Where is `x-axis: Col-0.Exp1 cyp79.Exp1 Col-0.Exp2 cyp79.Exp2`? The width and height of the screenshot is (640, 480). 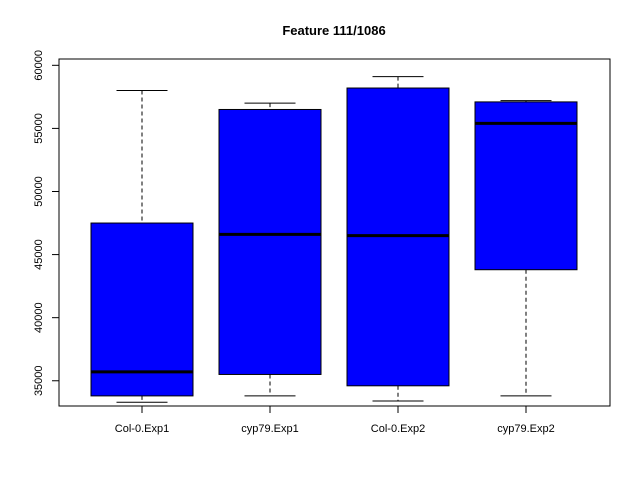
x-axis: Col-0.Exp1 cyp79.Exp1 Col-0.Exp2 cyp79.Exp2 is located at coordinates (335, 420).